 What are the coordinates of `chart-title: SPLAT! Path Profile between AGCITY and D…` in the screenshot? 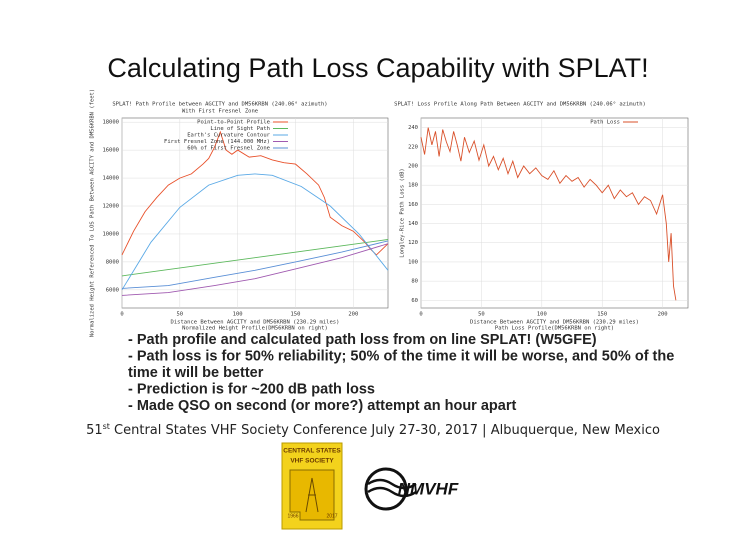 It's located at (219, 105).